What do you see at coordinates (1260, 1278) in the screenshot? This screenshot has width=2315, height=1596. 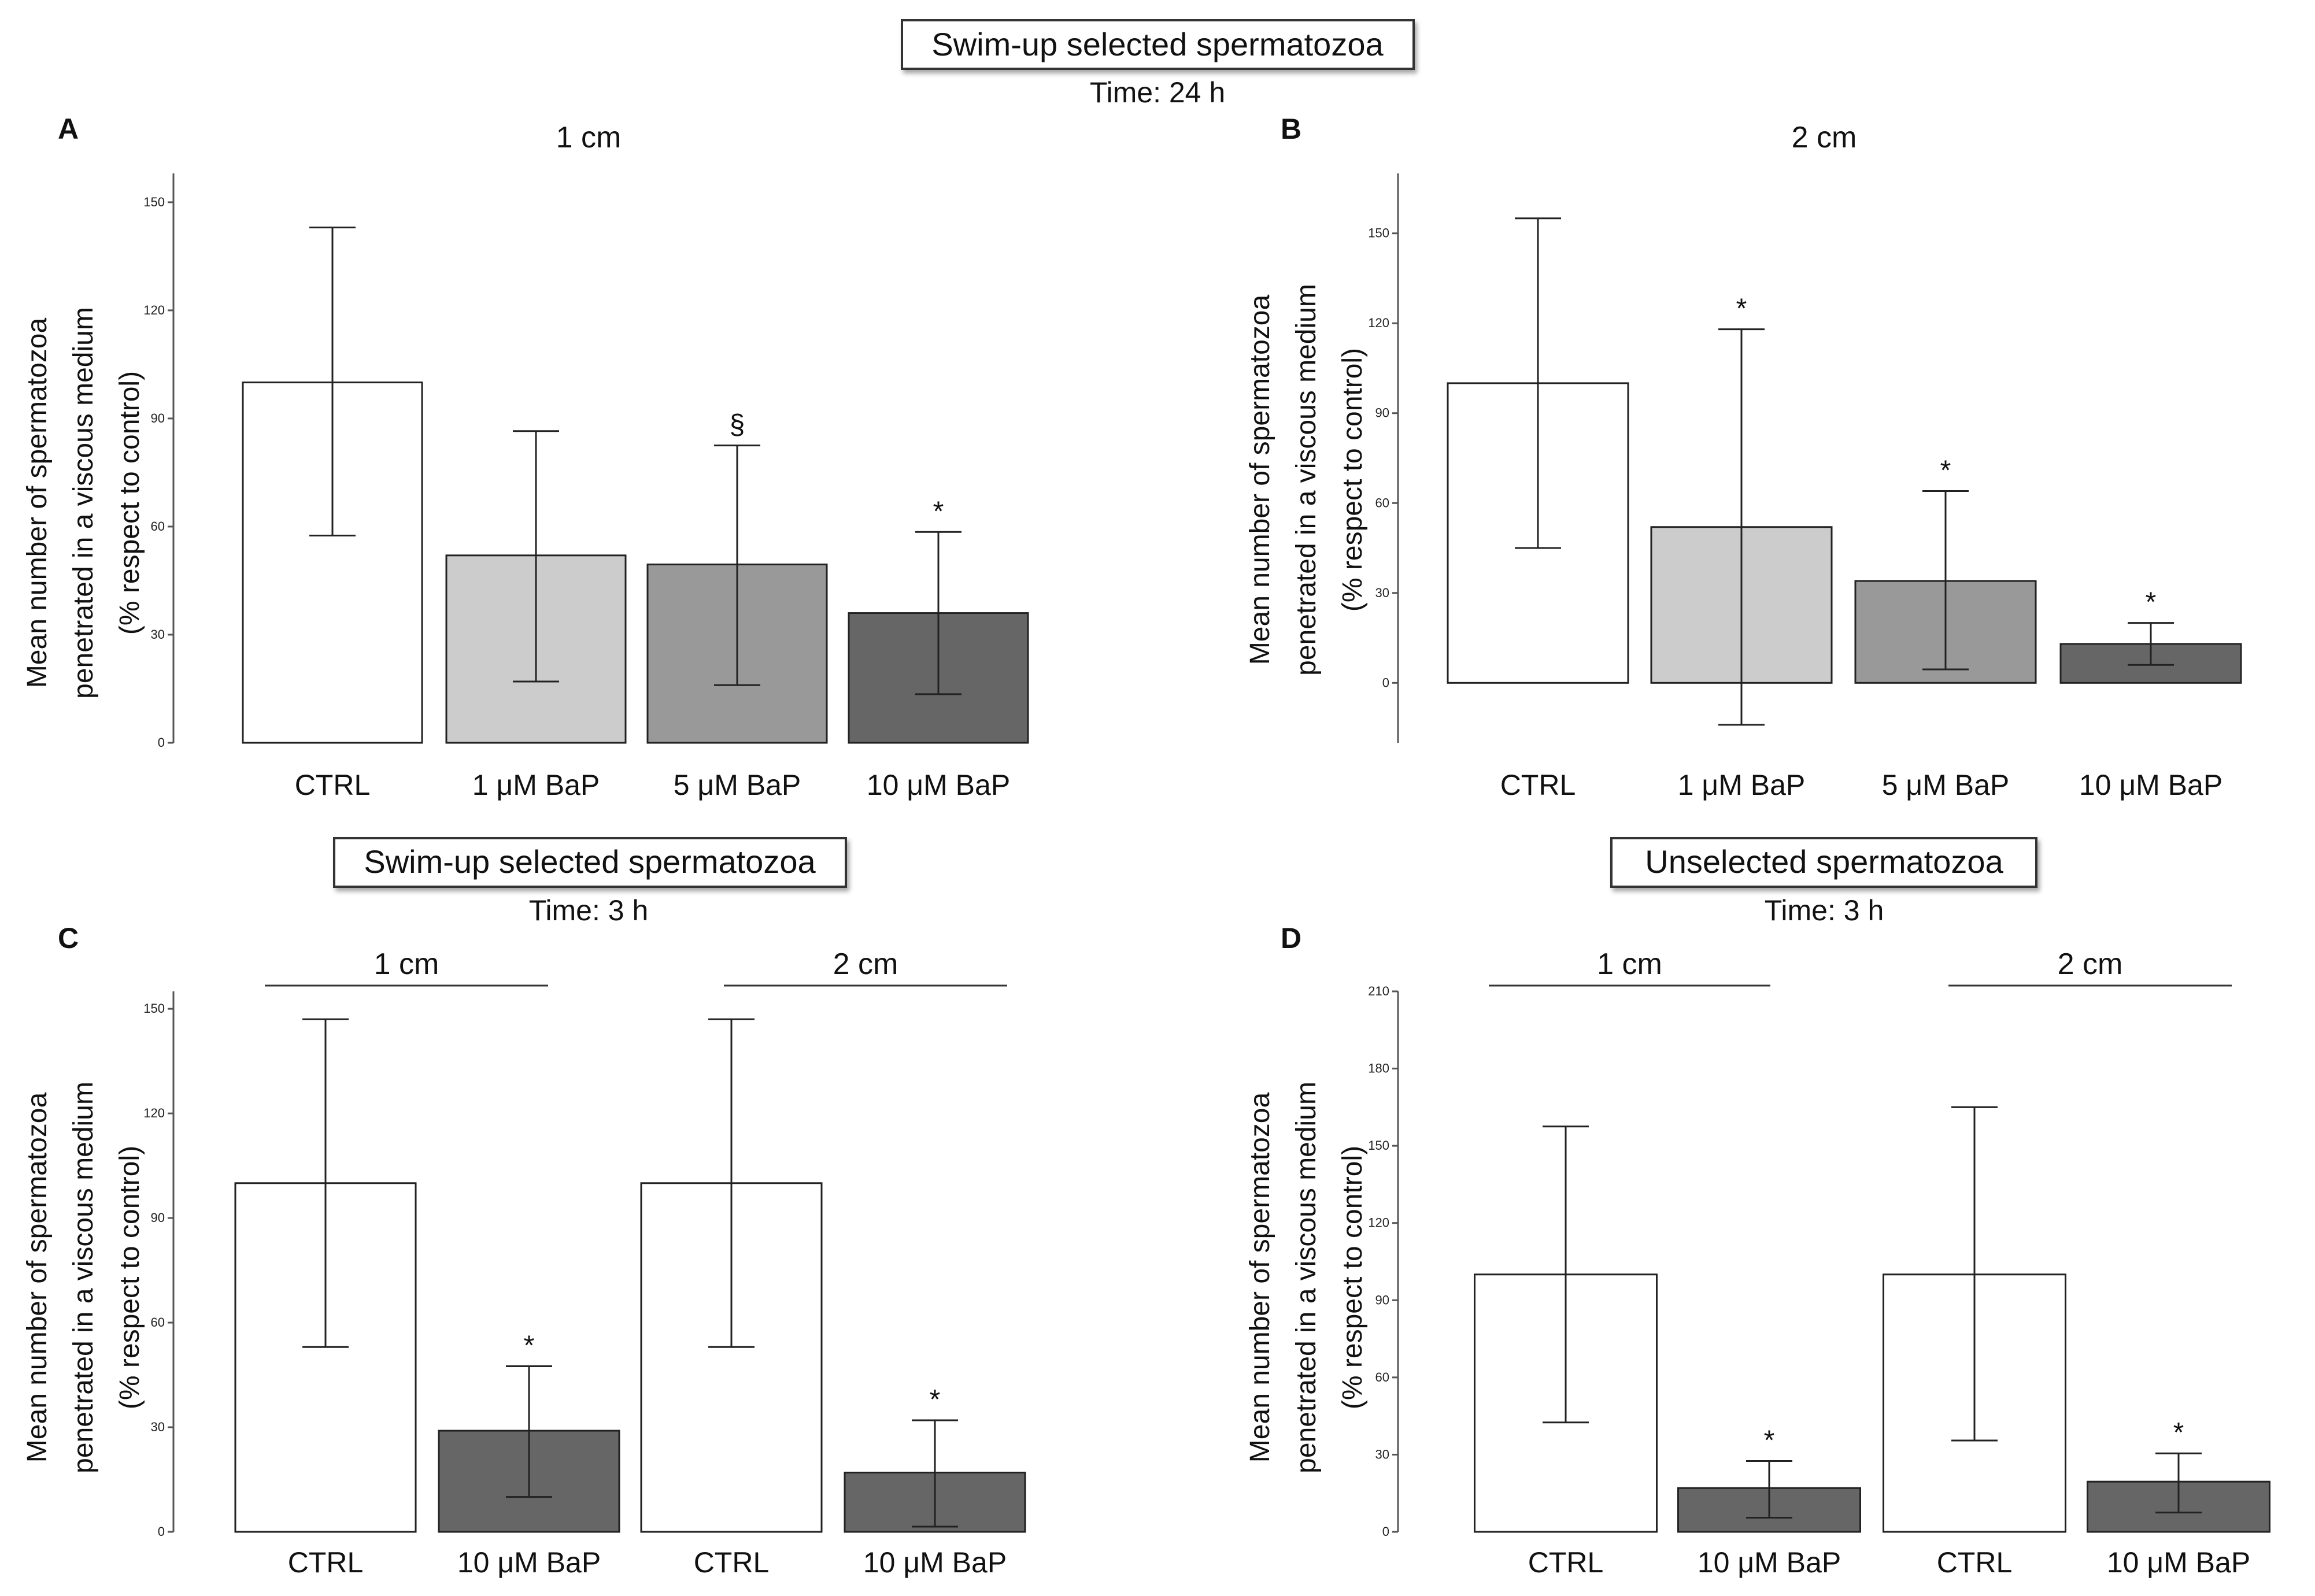 I see `panel-d-ylabel-line-1: Mean number of spermatozoa` at bounding box center [1260, 1278].